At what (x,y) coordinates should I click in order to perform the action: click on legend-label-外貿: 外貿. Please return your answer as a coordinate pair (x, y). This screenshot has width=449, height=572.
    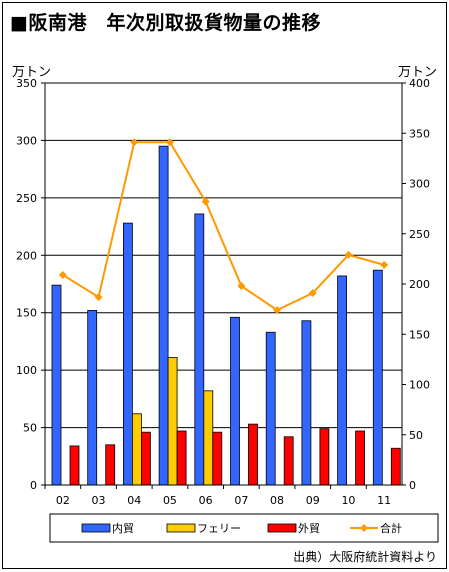
    Looking at the image, I should click on (309, 528).